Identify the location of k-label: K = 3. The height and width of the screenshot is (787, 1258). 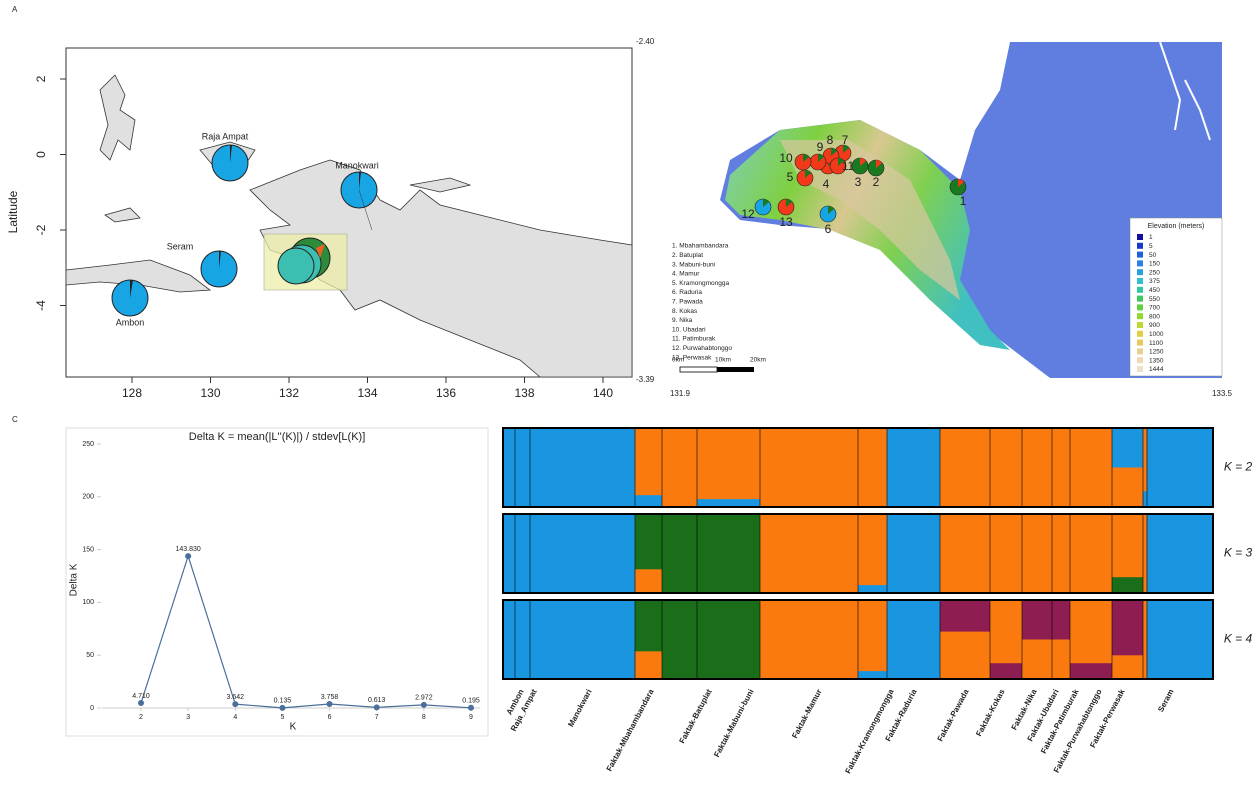
(1238, 553).